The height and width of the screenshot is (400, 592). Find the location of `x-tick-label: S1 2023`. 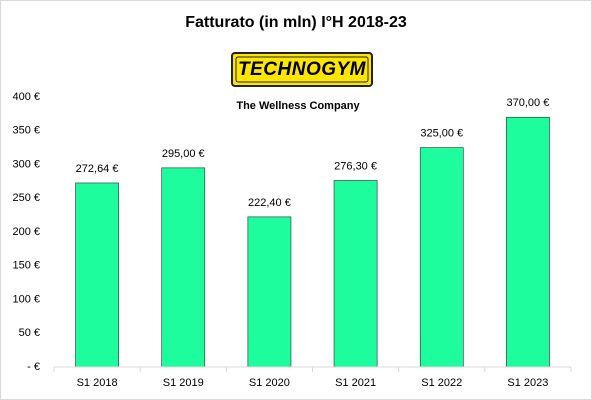

x-tick-label: S1 2023 is located at coordinates (527, 383).